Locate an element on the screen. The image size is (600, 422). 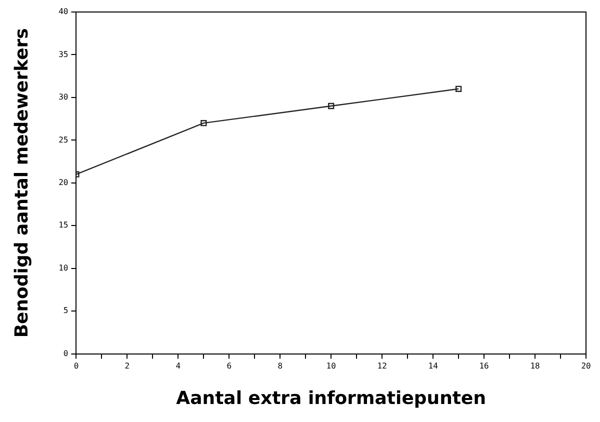
y-tick-label: 0 is located at coordinates (65, 353).